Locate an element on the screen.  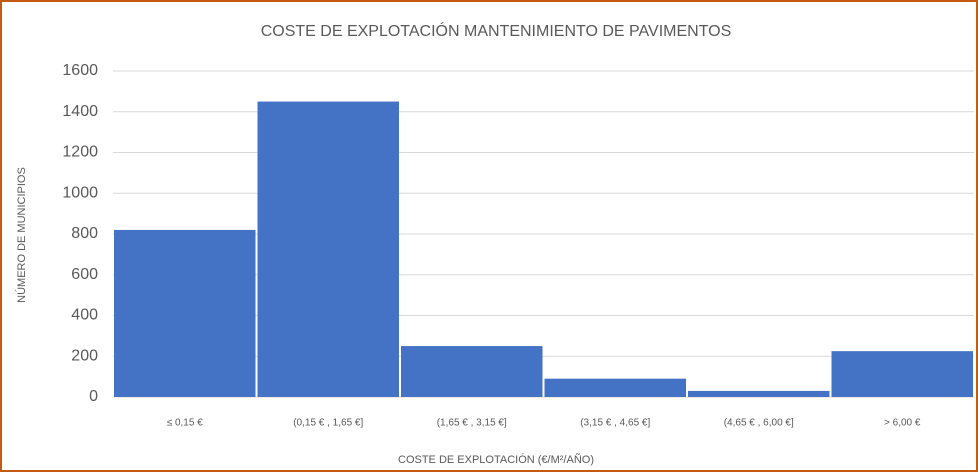
y-tick-label: 1000 is located at coordinates (80, 192).